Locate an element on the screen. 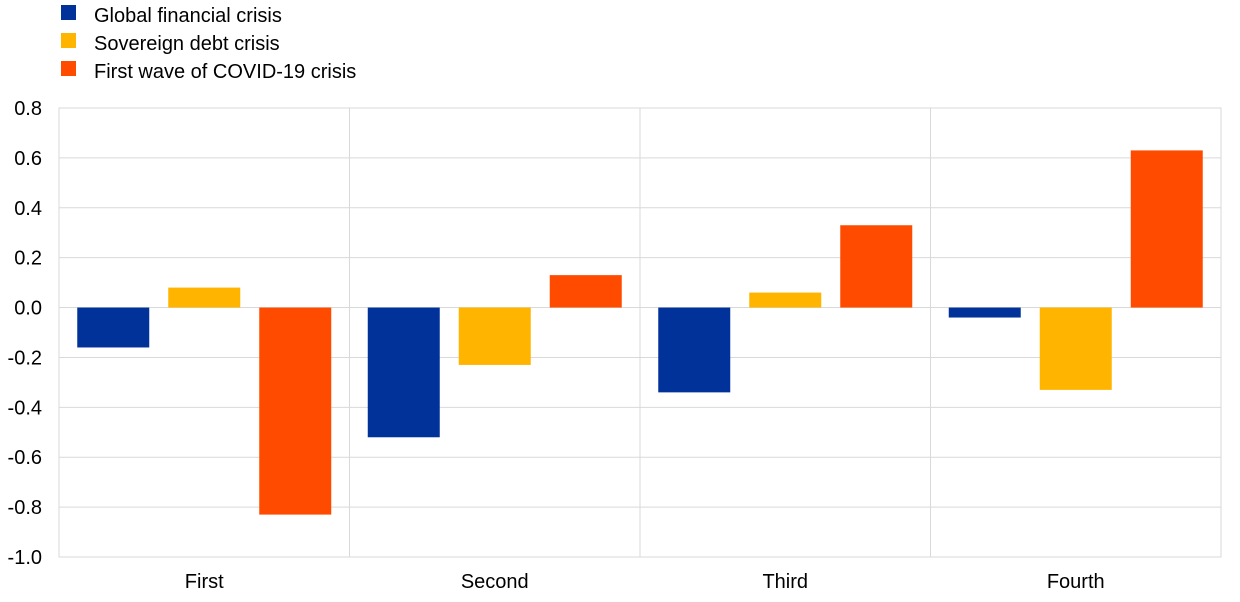  y-tick-label: 0.2 is located at coordinates (28, 259).